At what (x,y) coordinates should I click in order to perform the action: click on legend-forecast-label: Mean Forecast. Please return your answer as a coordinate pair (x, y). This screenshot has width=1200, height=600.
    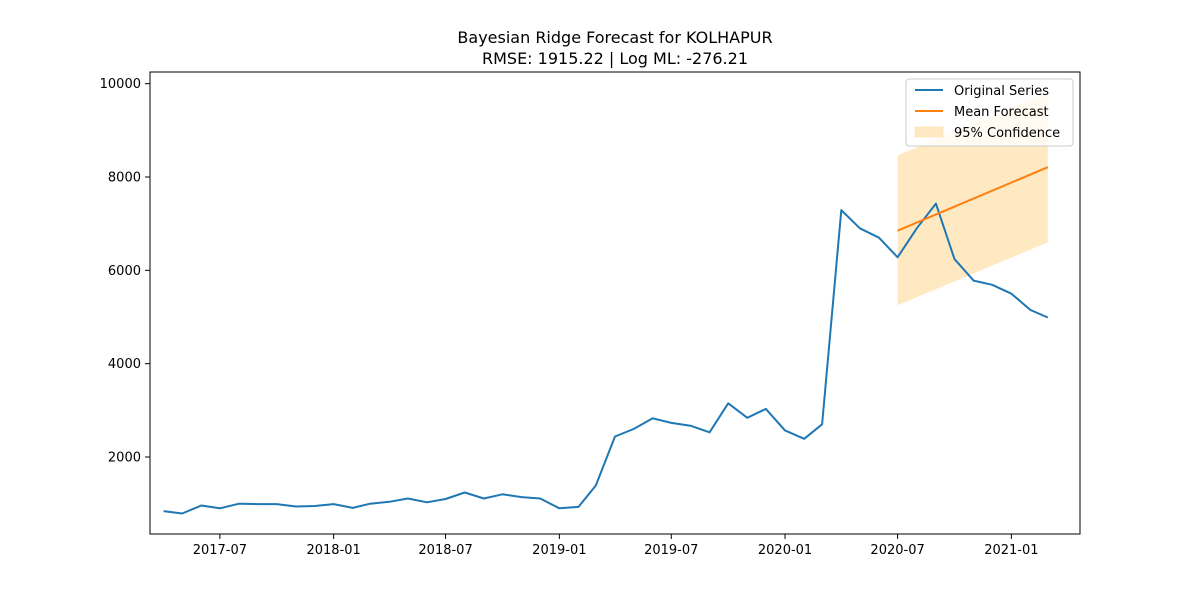
    Looking at the image, I should click on (1001, 112).